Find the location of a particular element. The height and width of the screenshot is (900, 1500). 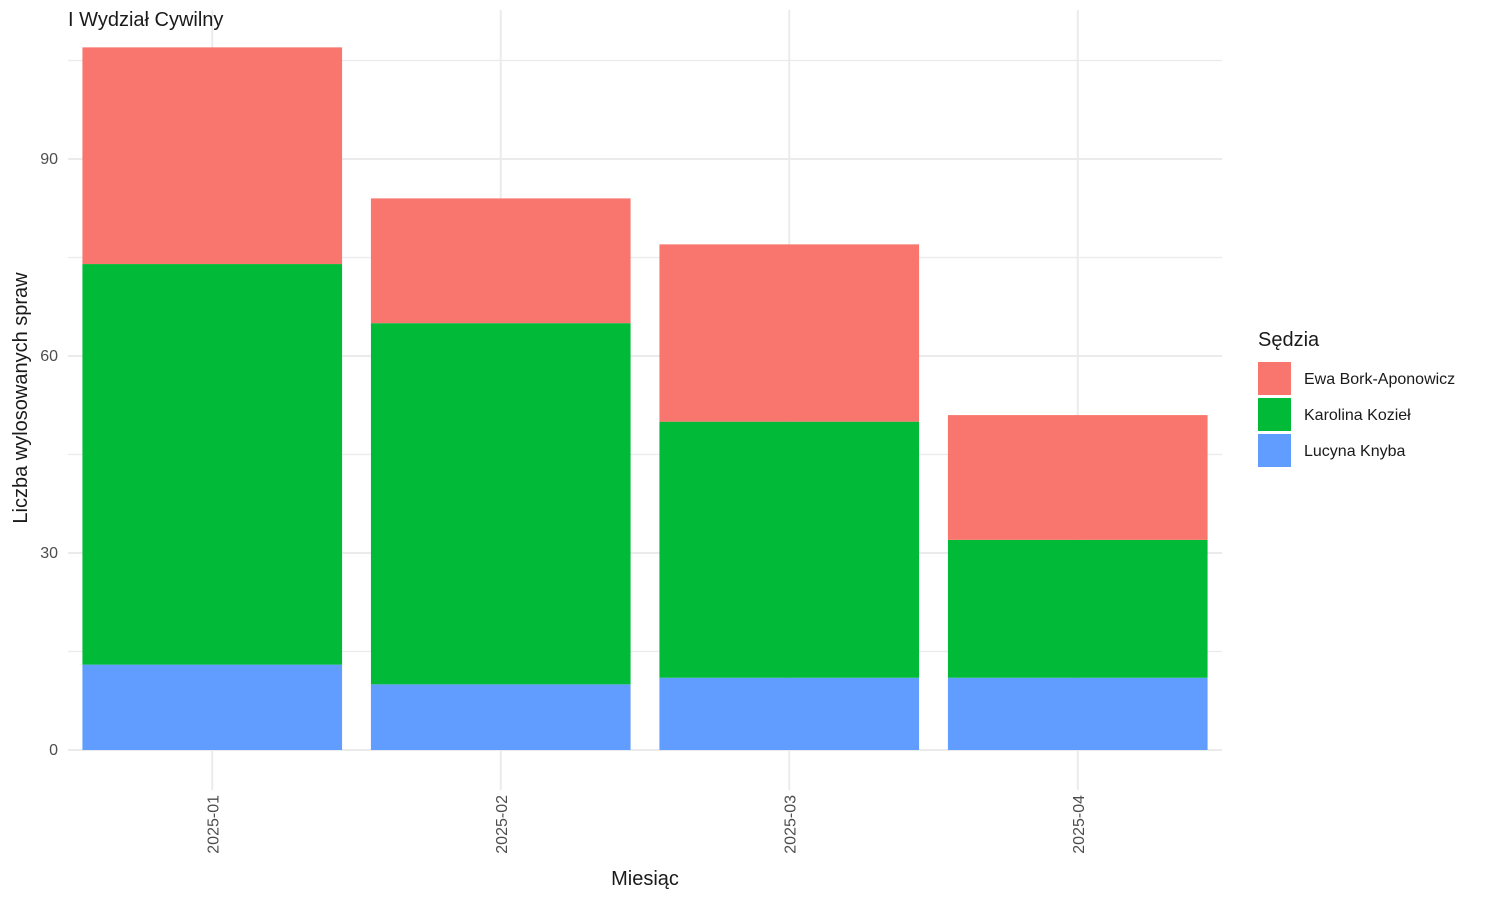

y-axis-title: Liczba wylosowanych spraw is located at coordinates (21, 398).